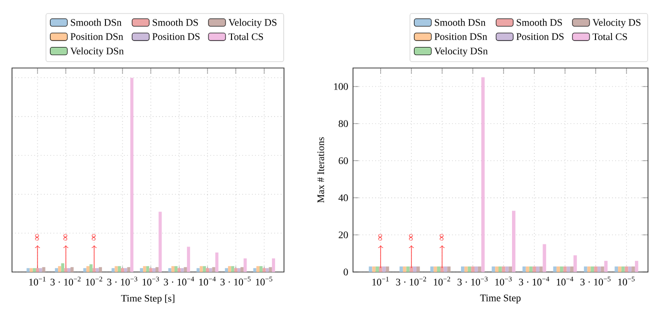 This screenshot has width=650, height=320. What do you see at coordinates (97, 36) in the screenshot?
I see `legend-label: Position DSn` at bounding box center [97, 36].